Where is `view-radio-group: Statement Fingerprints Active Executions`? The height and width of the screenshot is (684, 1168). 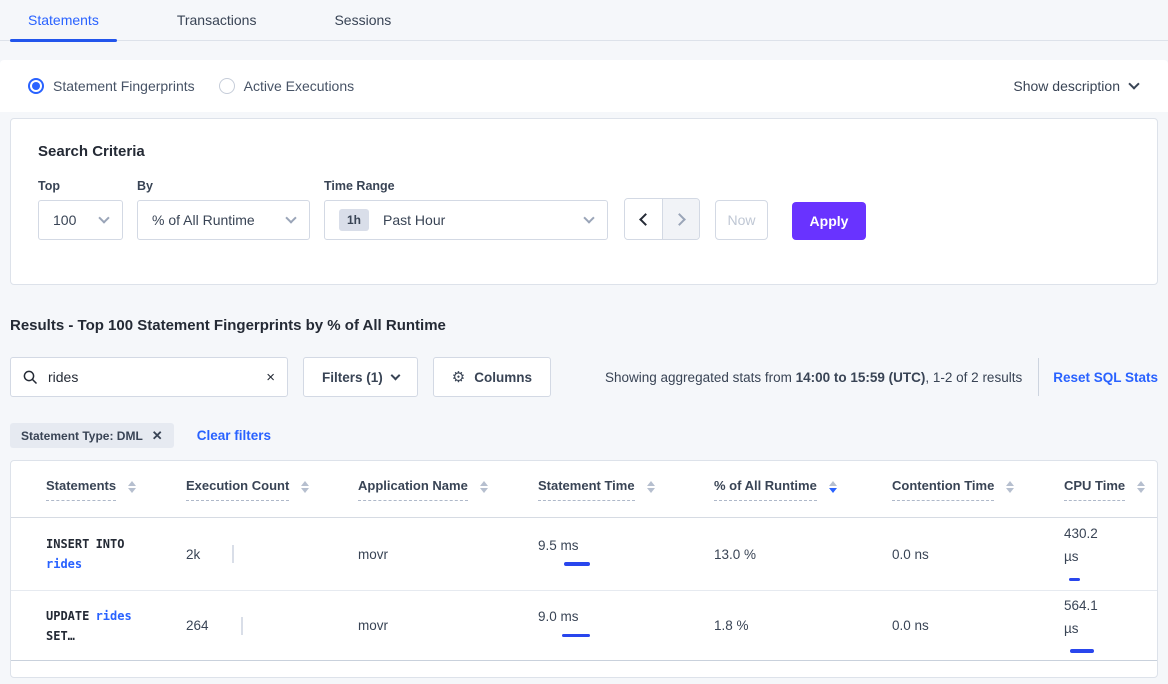
view-radio-group: Statement Fingerprints Active Executions is located at coordinates (191, 86).